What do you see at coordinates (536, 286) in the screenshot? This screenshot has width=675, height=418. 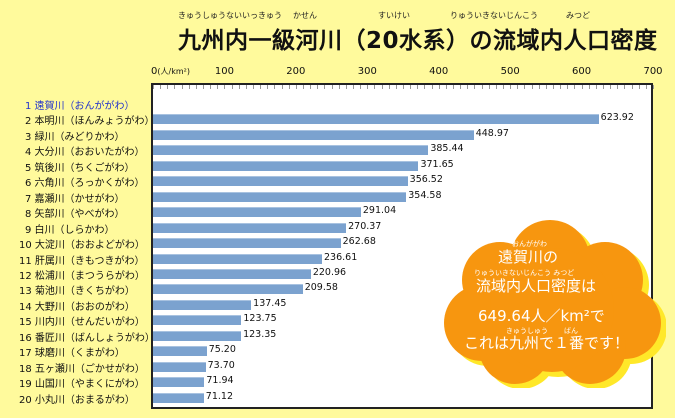 I see `callout-line-2: 流域内人口密度は` at bounding box center [536, 286].